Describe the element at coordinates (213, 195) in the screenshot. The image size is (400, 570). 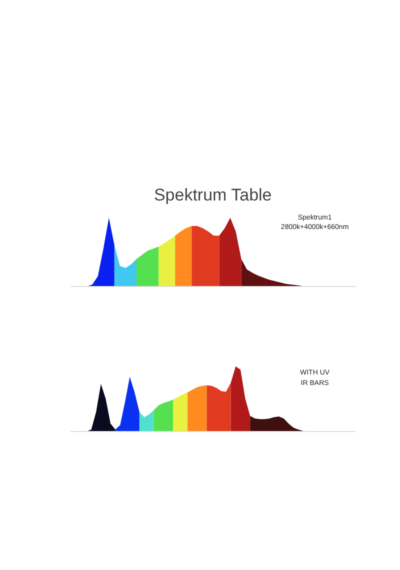
I see `chart-title: Spektrum Table` at that location.